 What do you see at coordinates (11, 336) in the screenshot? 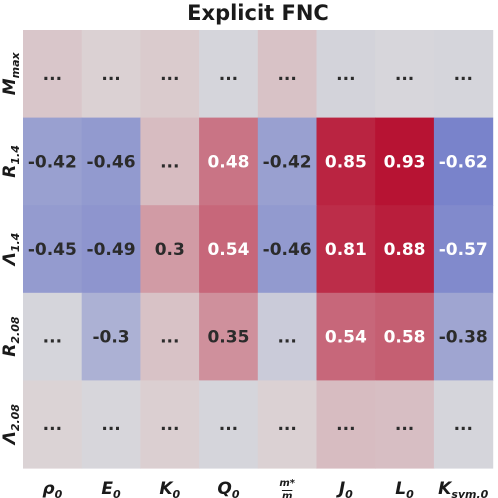
I see `y-tick-label: R2.08` at bounding box center [11, 336].